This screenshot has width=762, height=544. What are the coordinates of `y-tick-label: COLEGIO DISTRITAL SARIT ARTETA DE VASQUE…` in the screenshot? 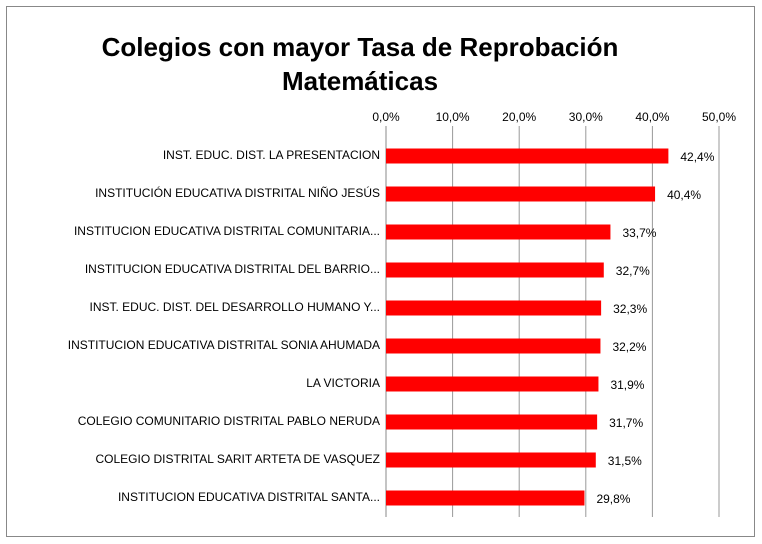 It's located at (237, 459).